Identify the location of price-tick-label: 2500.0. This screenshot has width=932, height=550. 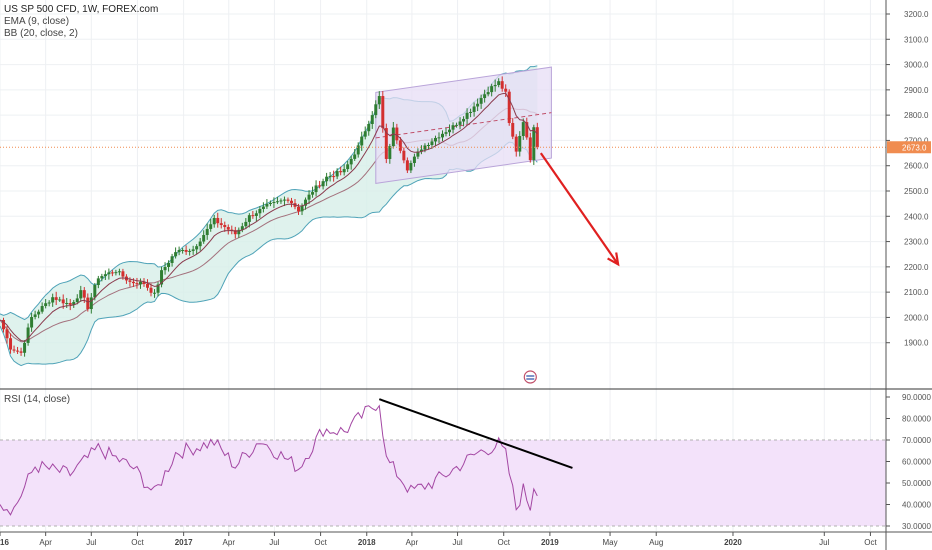
(916, 191).